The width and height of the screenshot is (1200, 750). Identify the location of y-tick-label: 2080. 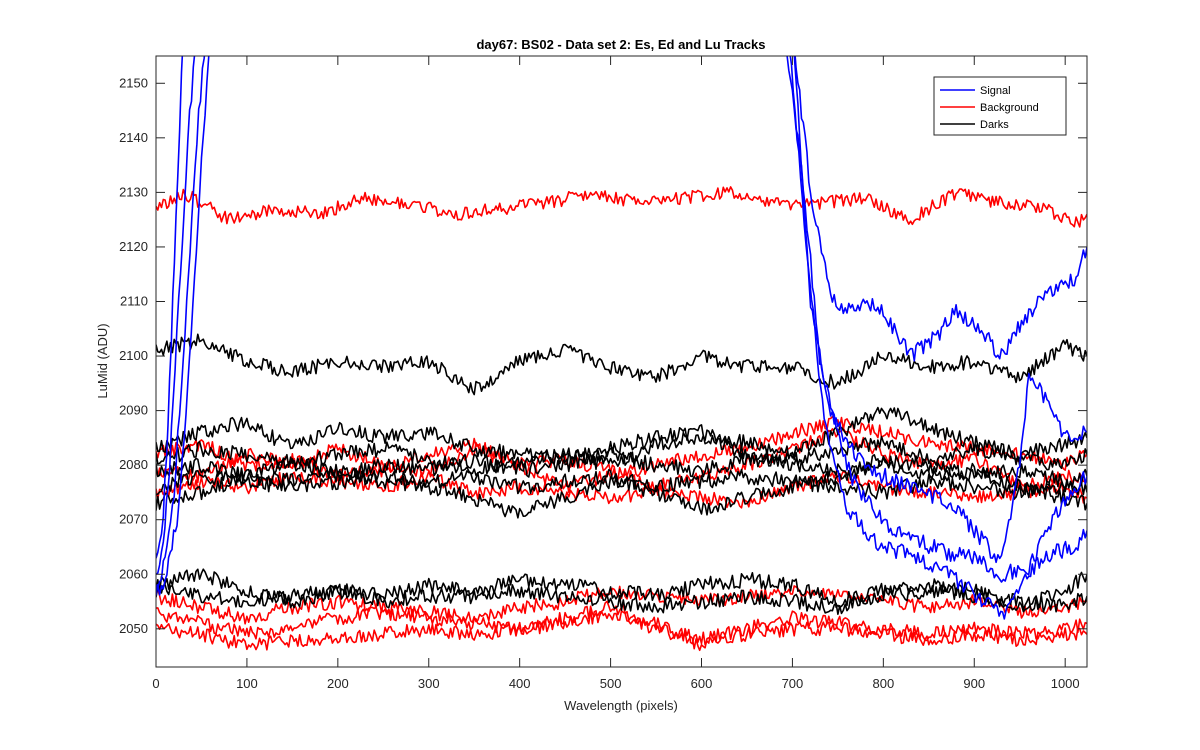
(133, 464).